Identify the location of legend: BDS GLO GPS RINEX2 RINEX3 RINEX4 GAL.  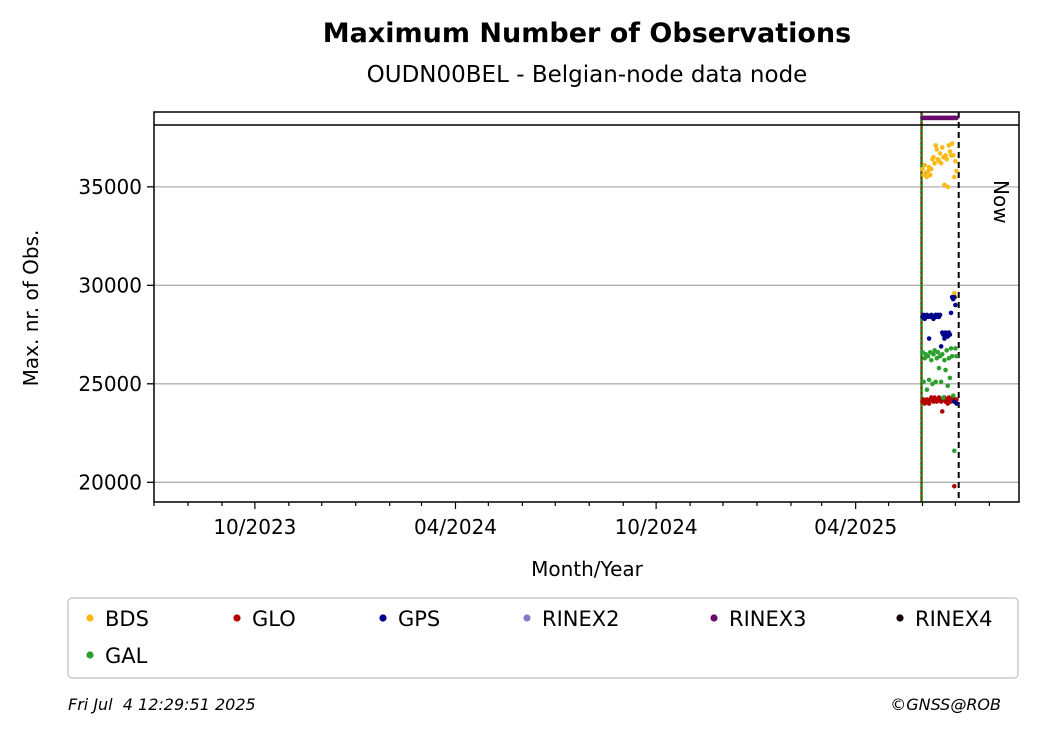
(539, 637).